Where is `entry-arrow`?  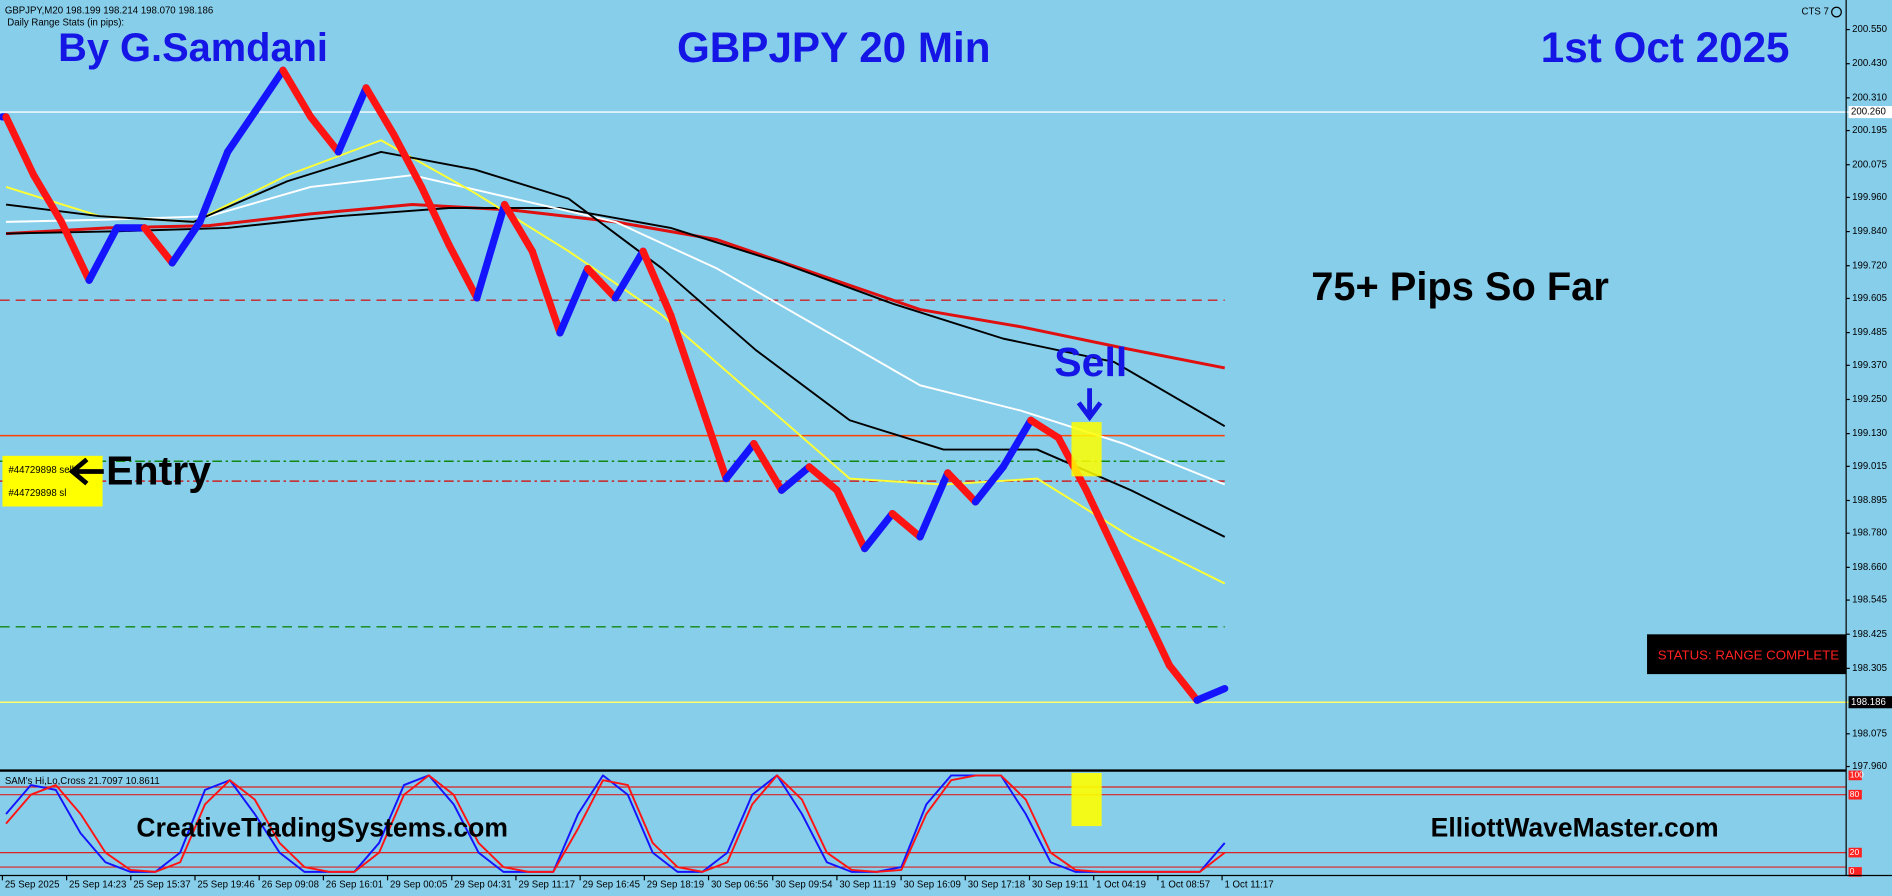
entry-arrow is located at coordinates (86, 471).